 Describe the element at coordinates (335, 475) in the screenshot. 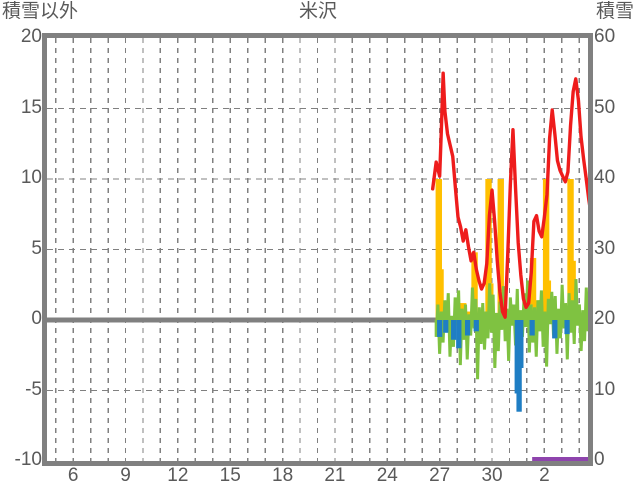

I see `x-axis-tick: 21` at that location.